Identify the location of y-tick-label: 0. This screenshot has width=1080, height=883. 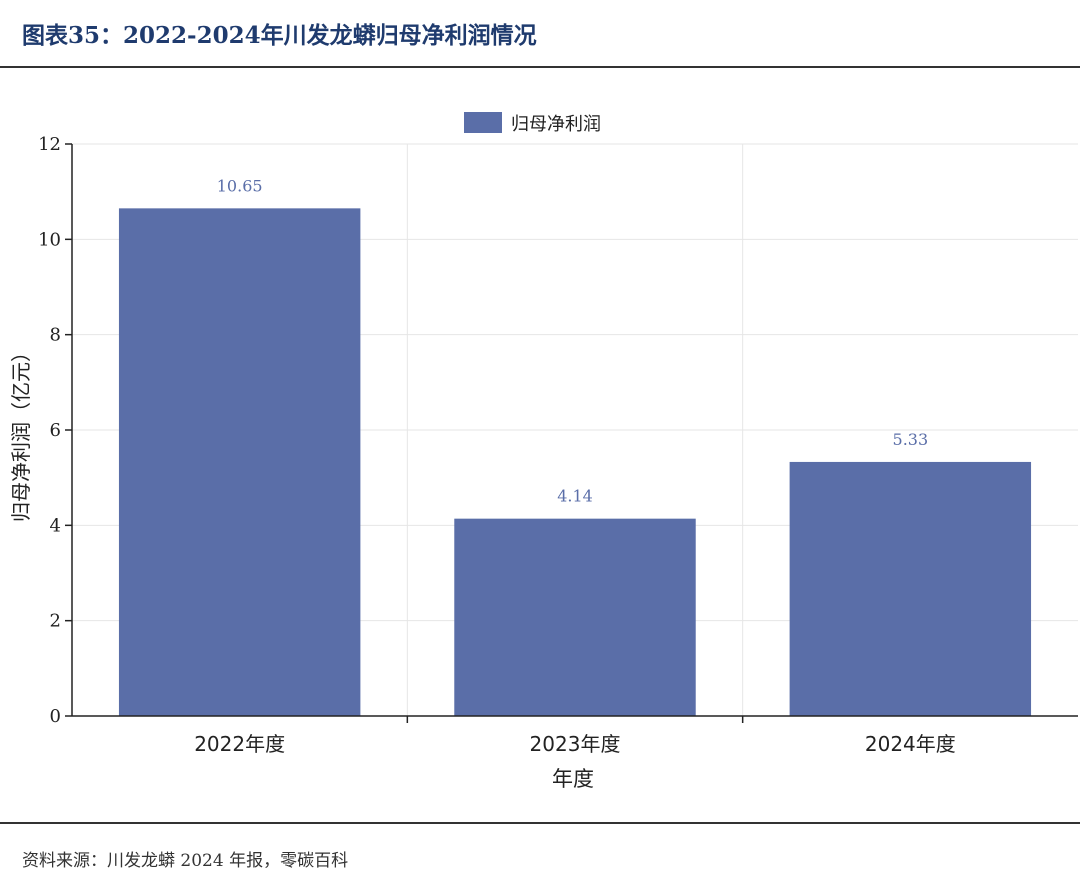
(55, 716).